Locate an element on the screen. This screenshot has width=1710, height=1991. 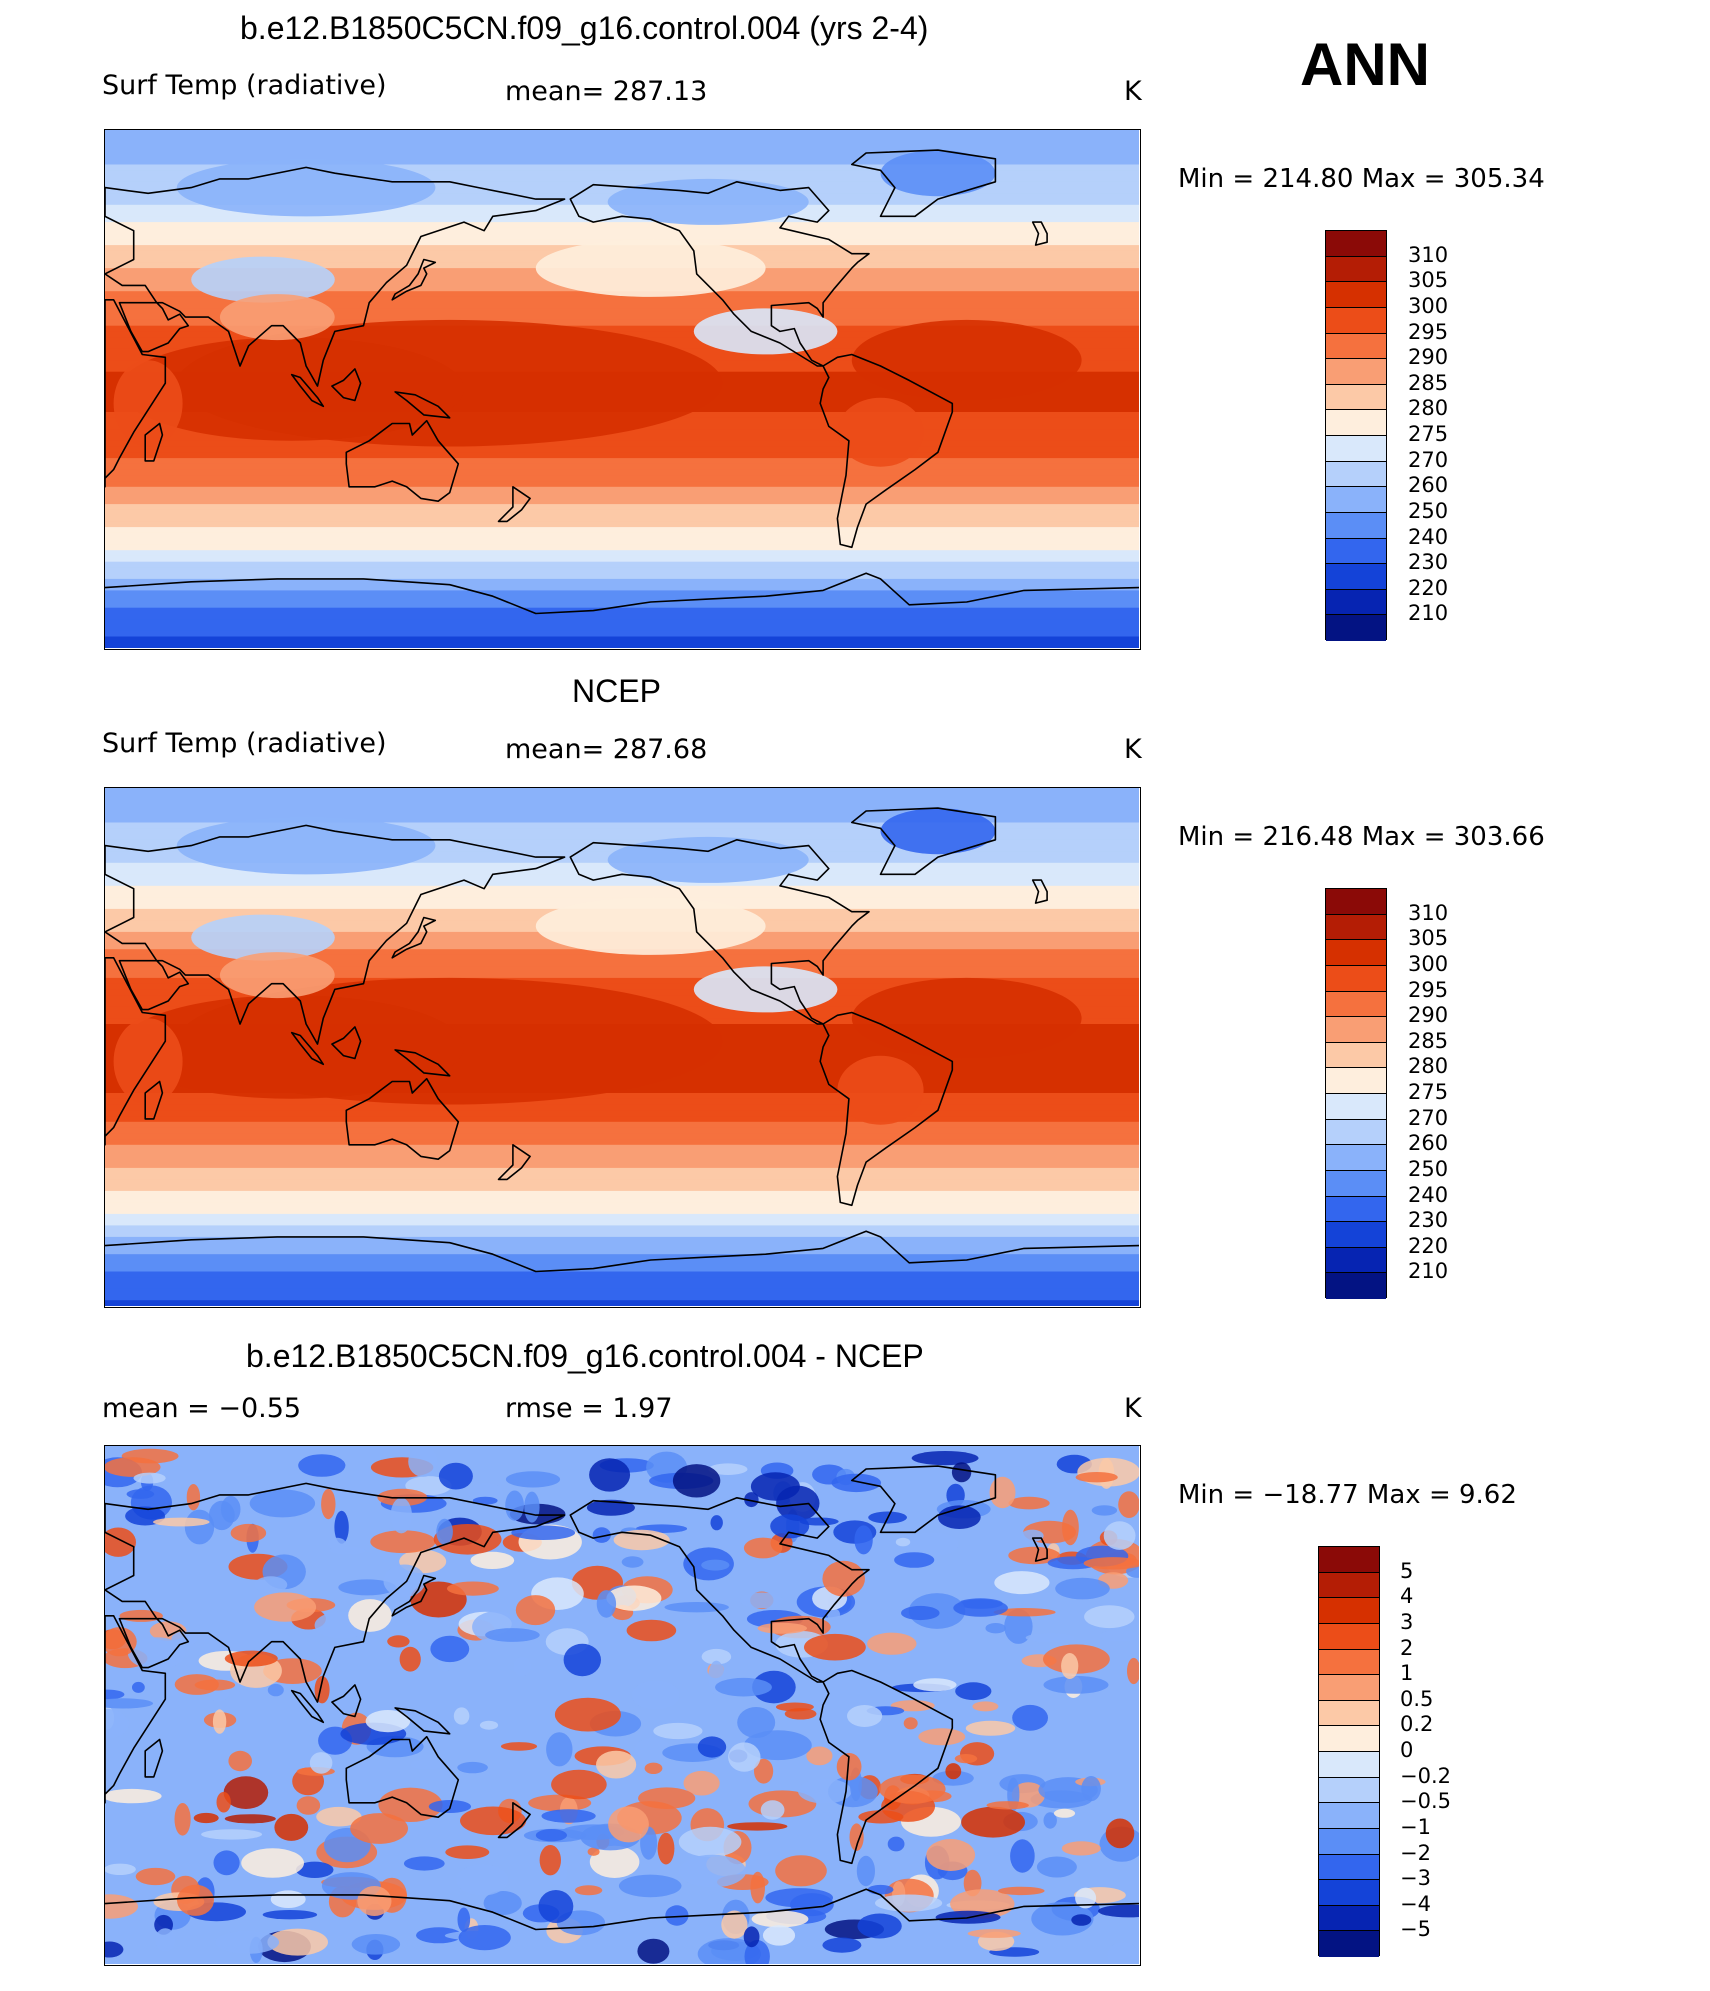
season-label: ANN is located at coordinates (1365, 64).